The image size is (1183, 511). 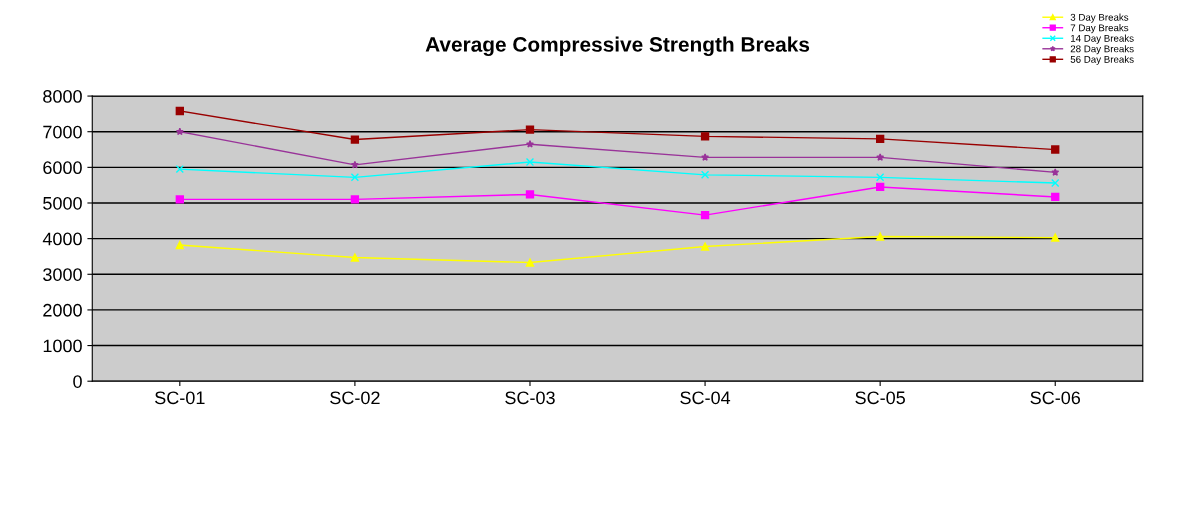 I want to click on x-tick-label: SC-02, so click(x=355, y=398).